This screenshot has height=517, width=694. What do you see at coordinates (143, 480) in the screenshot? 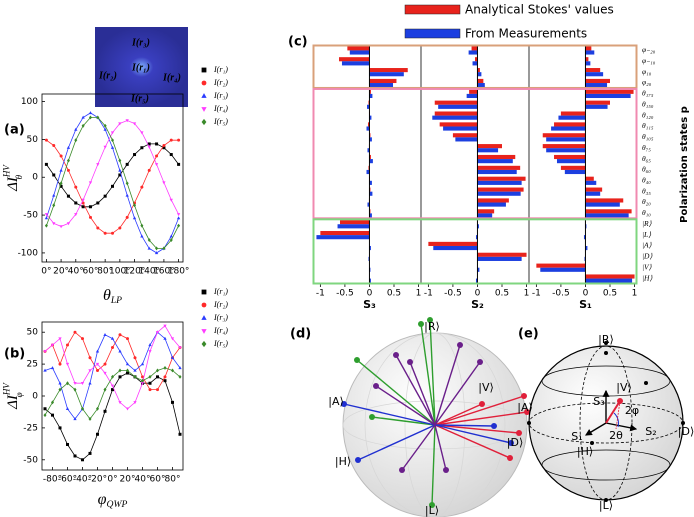
I see `x-tick-label: 40°` at bounding box center [143, 480].